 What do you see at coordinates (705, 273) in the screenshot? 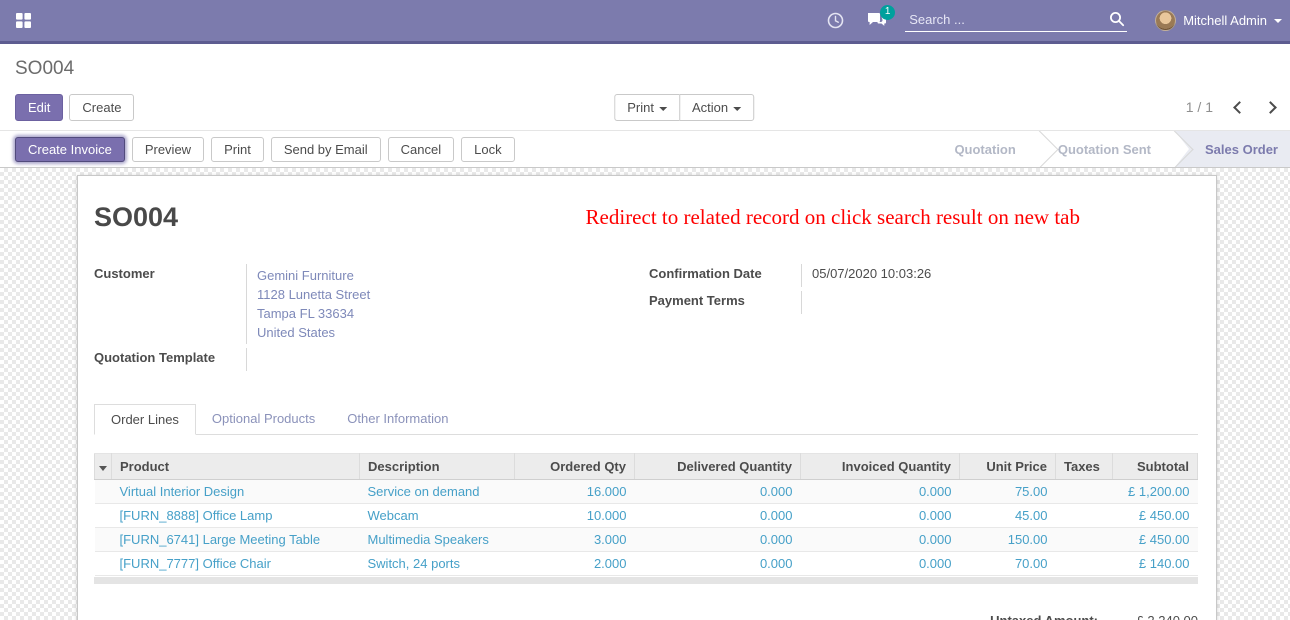
I see `confirmation-date-label: Confirmation Date` at bounding box center [705, 273].